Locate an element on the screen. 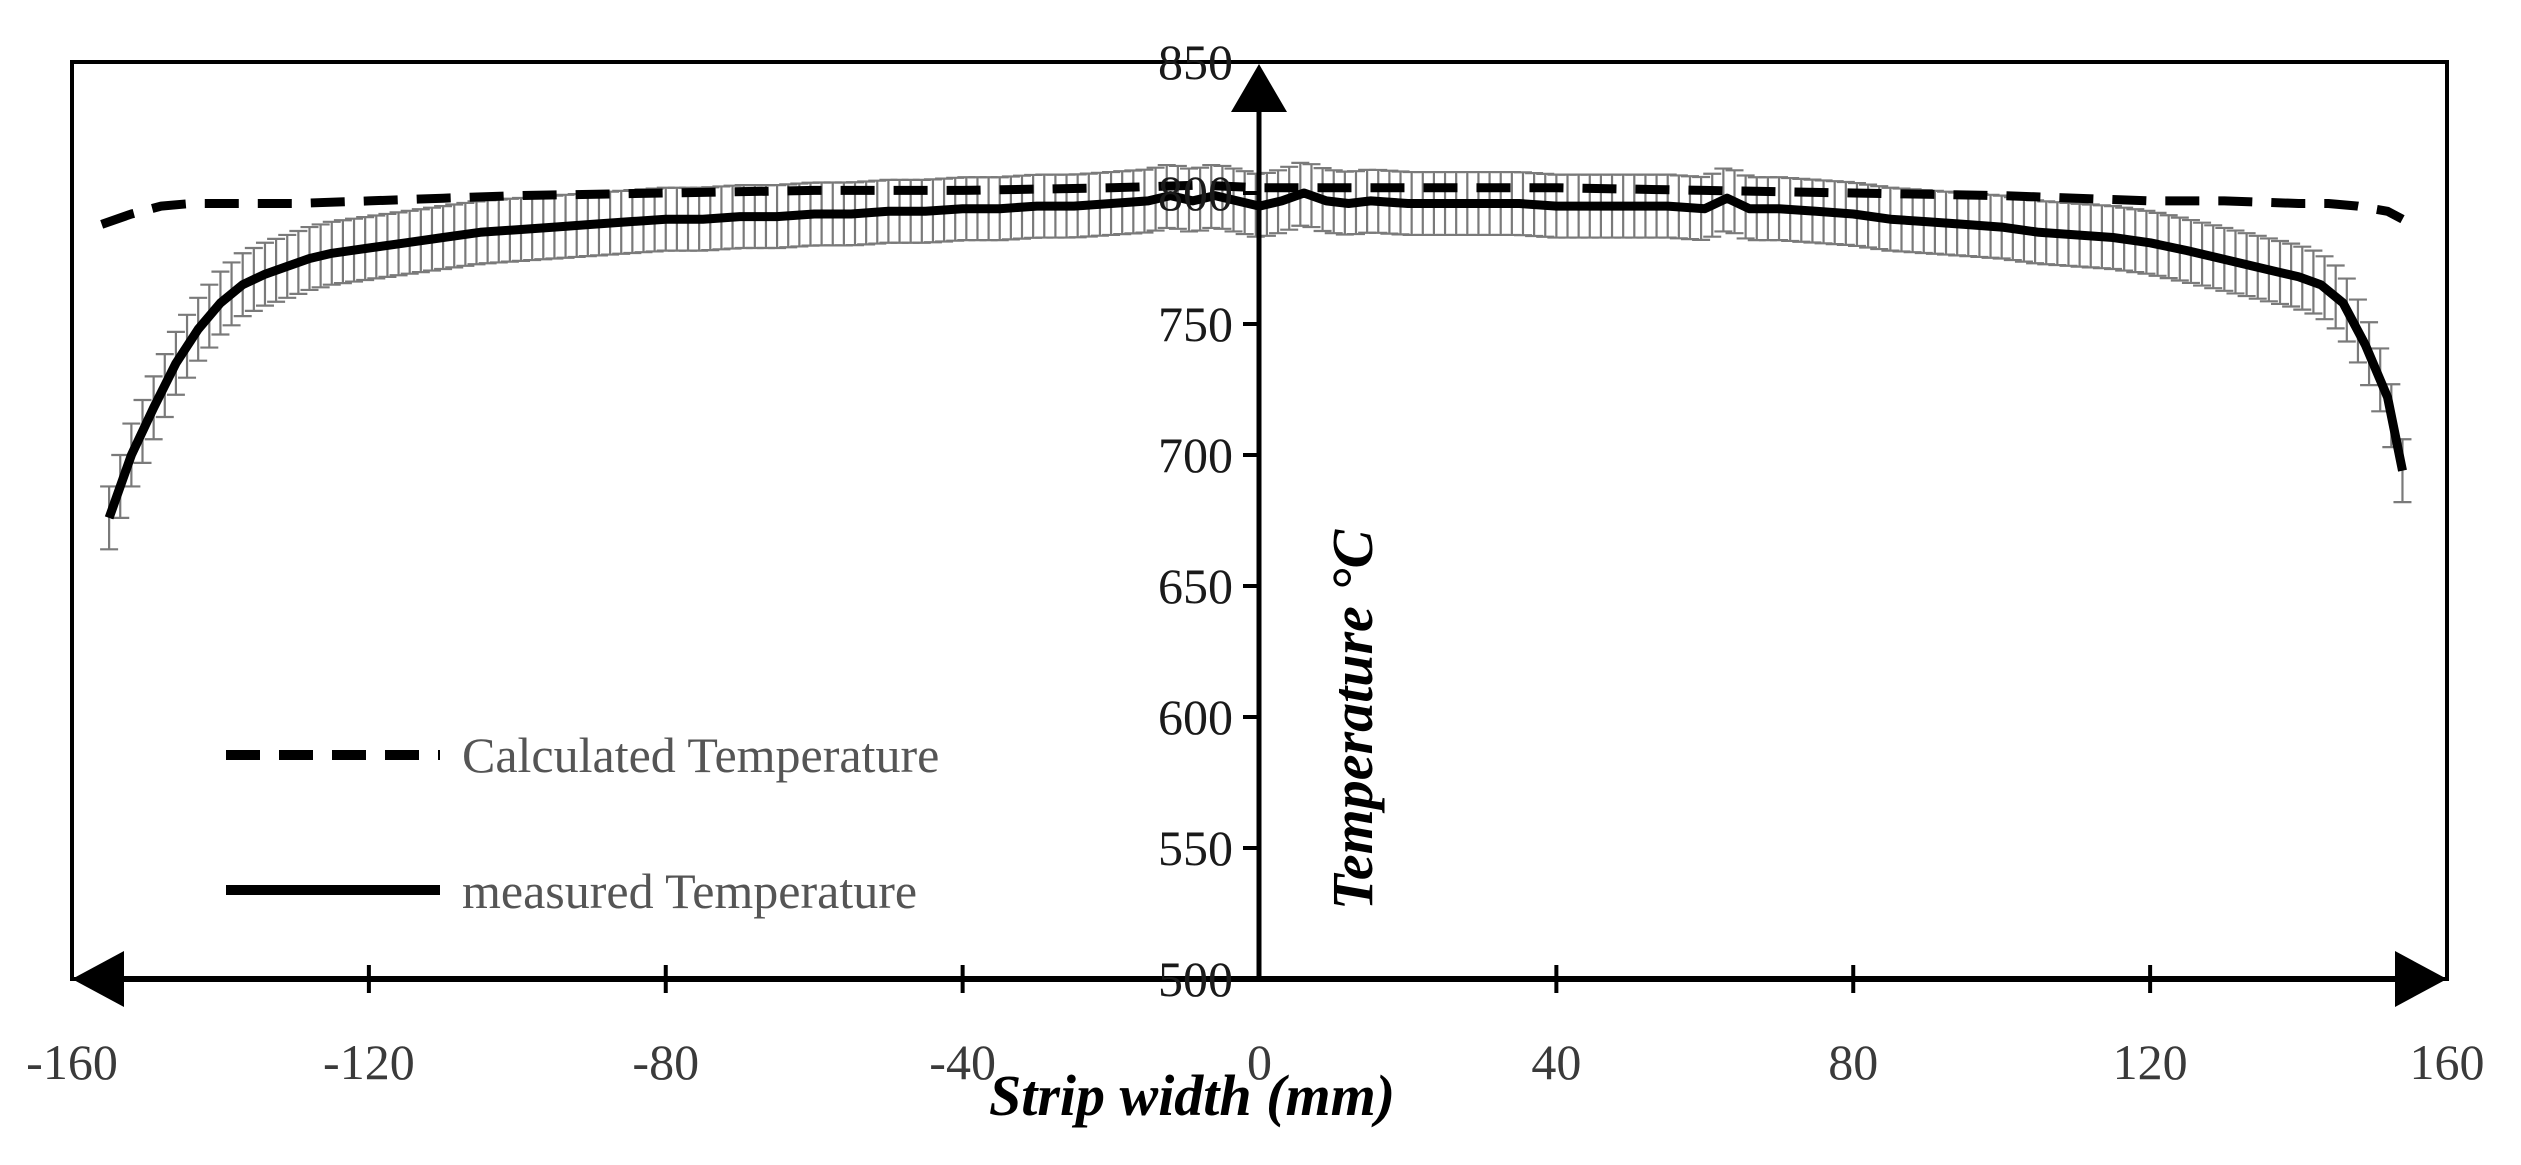 The height and width of the screenshot is (1165, 2521). x-tick-label: -80 is located at coordinates (665, 1062).